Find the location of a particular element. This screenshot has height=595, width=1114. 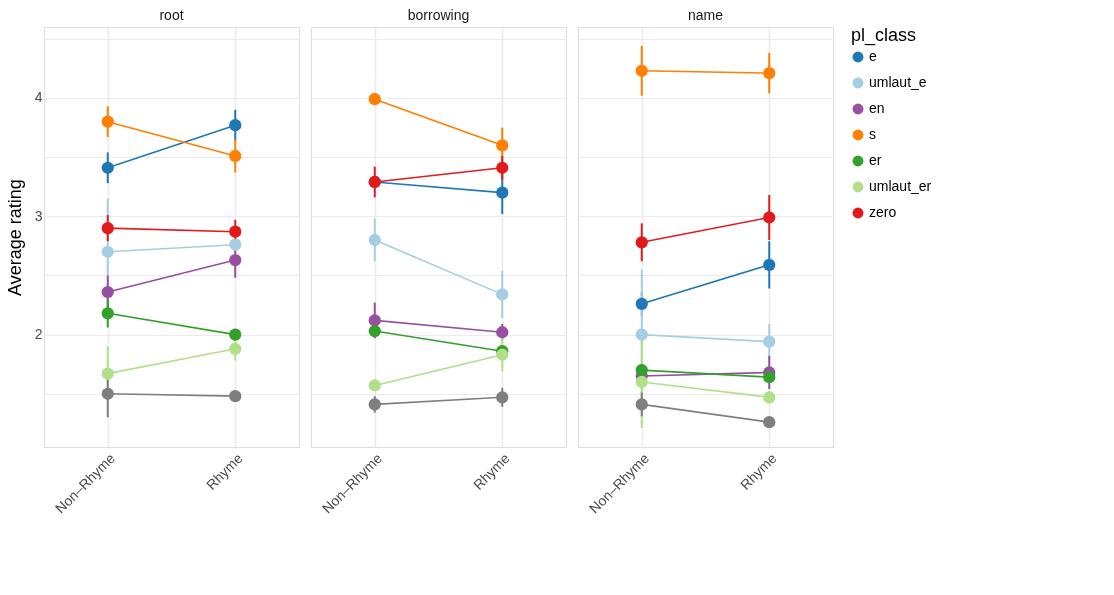

legend-label: e is located at coordinates (873, 56).